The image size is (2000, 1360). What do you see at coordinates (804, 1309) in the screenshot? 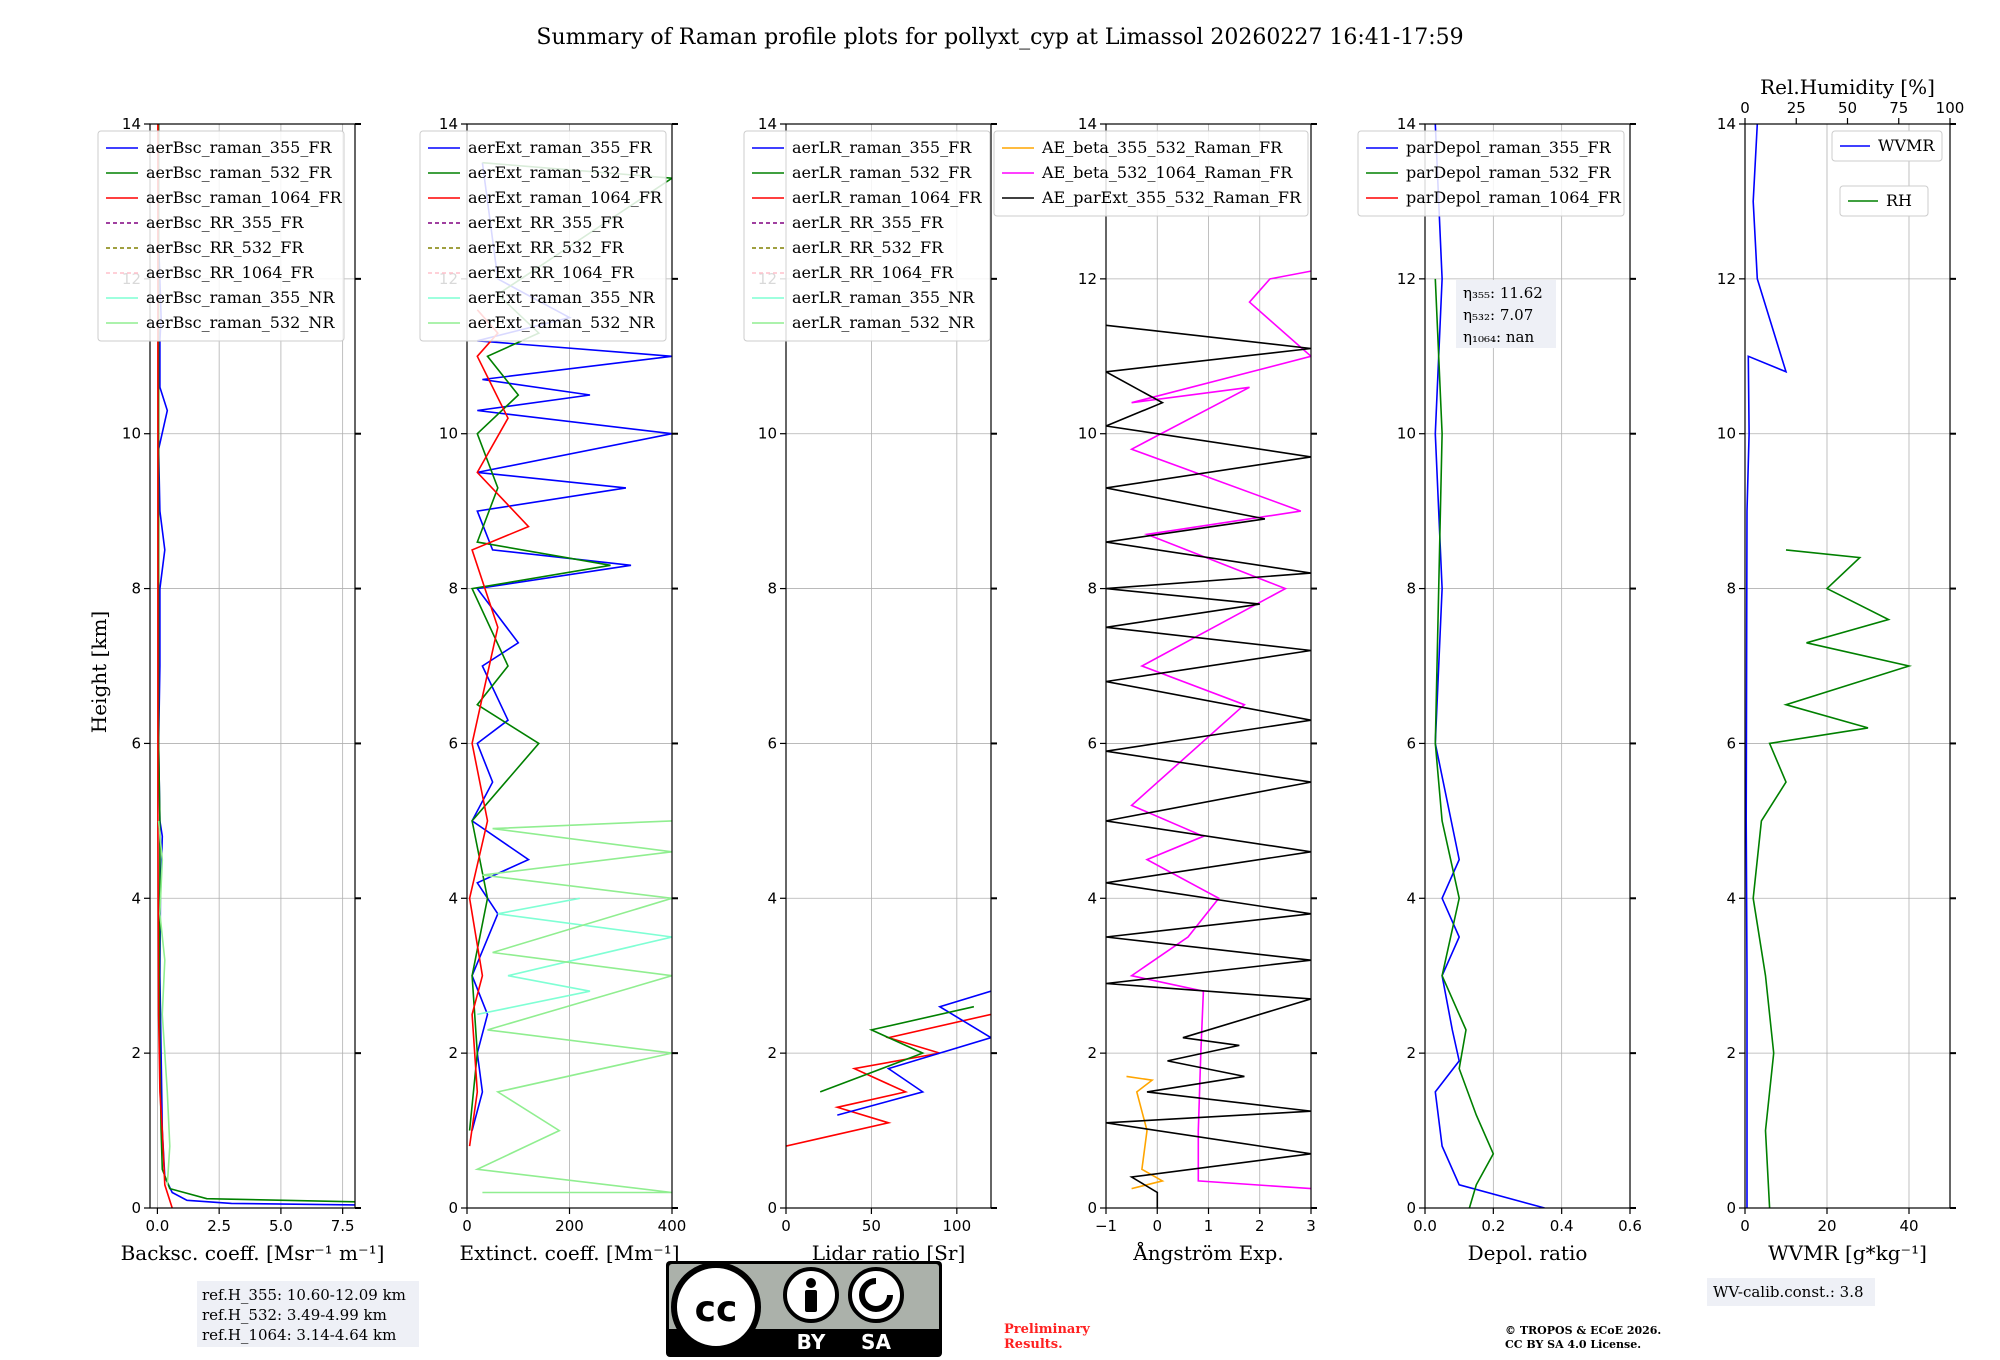
I see `cc-license-badge: cc BY SA` at bounding box center [804, 1309].